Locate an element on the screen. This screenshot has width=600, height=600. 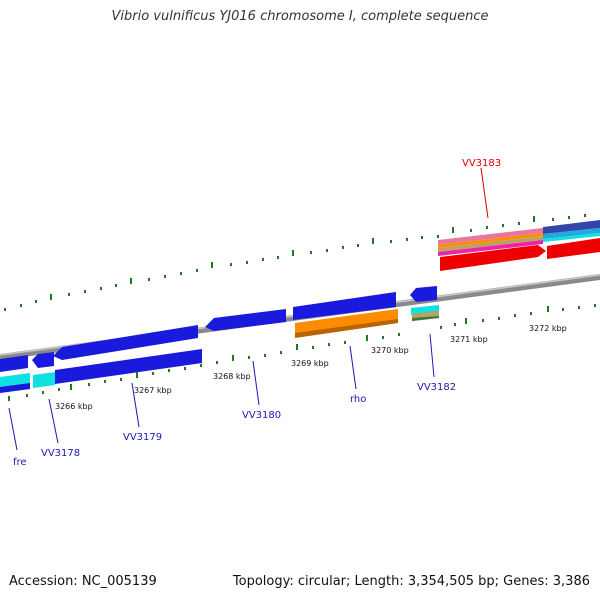
gene-vv3179-forward is located at coordinates (125, 342).